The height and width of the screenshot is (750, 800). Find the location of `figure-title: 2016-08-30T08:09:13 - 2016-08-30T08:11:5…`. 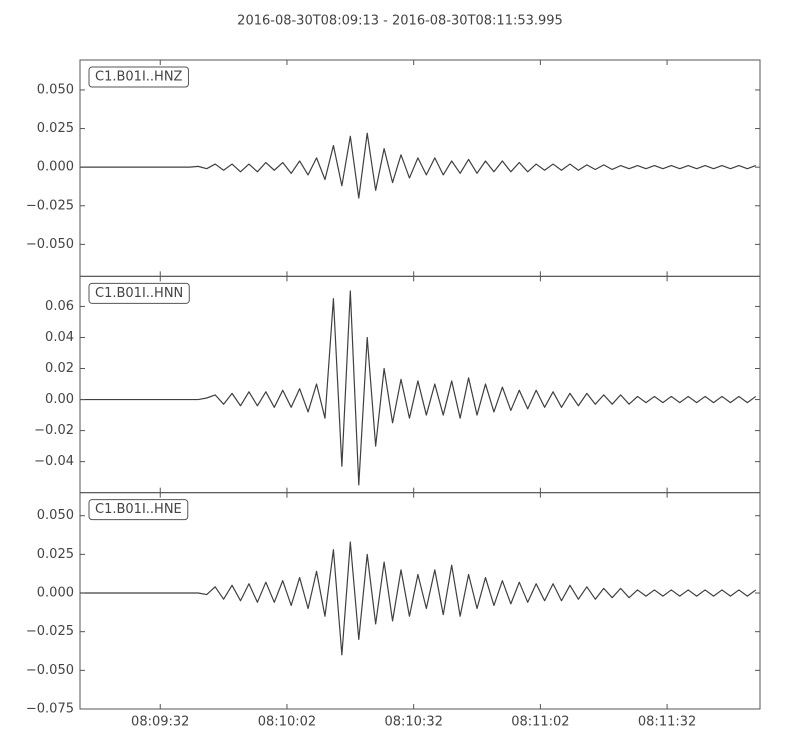

figure-title: 2016-08-30T08:09:13 - 2016-08-30T08:11:5… is located at coordinates (400, 21).